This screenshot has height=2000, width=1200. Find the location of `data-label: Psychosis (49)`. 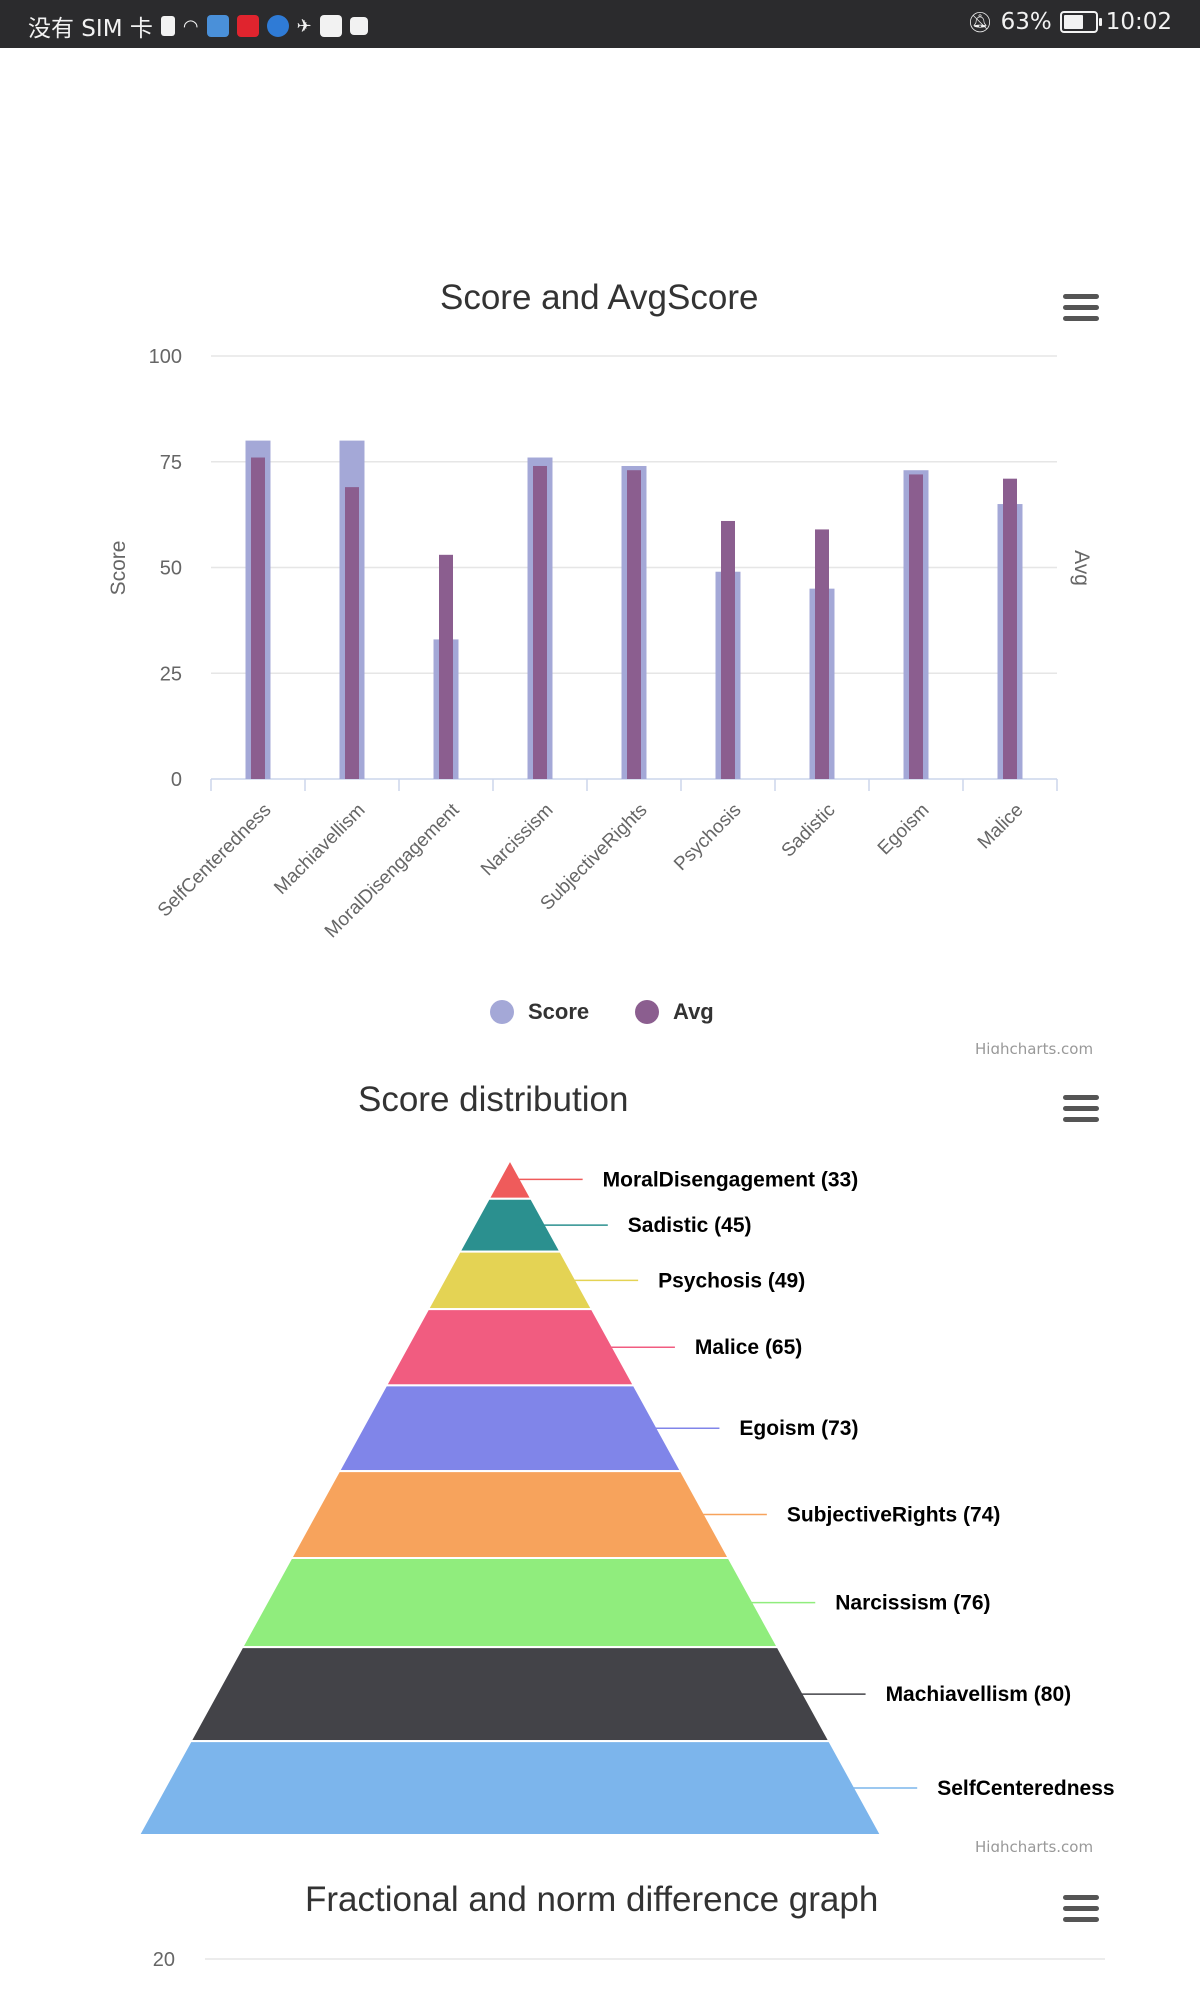

data-label: Psychosis (49) is located at coordinates (731, 1280).